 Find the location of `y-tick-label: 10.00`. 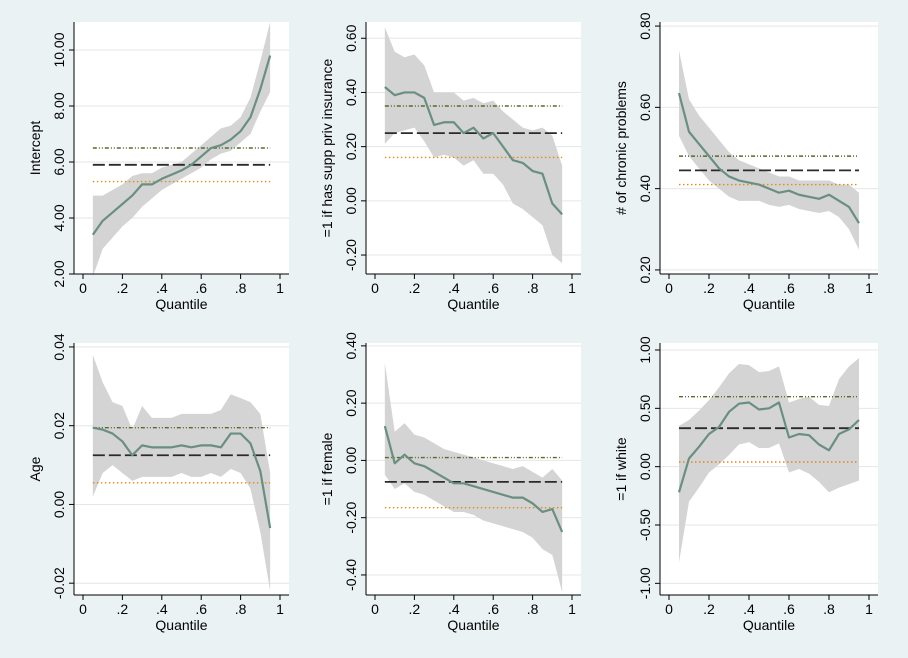

y-tick-label: 10.00 is located at coordinates (59, 49).